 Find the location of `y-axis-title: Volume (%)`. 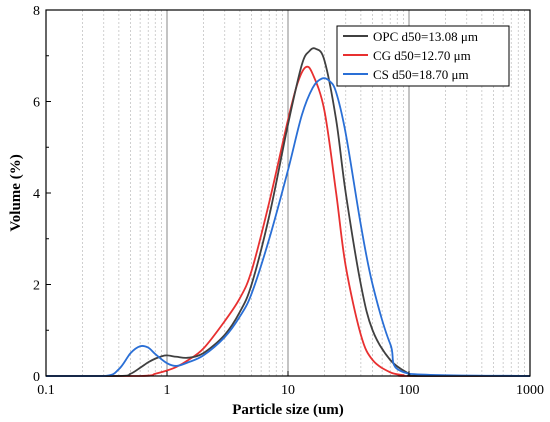

y-axis-title: Volume (%) is located at coordinates (16, 192).